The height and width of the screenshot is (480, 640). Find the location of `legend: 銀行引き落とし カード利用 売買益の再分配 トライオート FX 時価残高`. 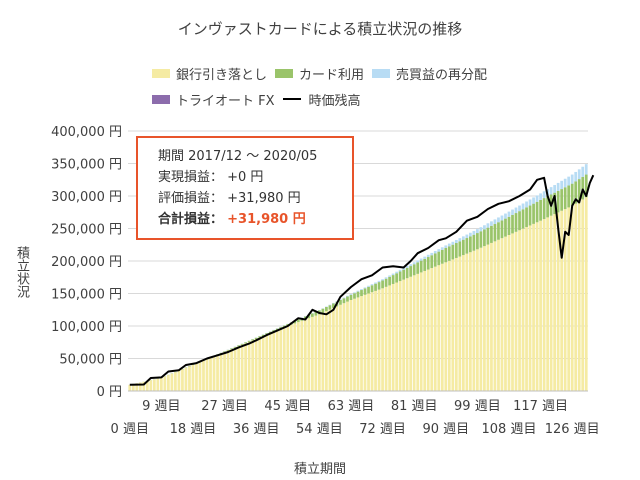

legend: 銀行引き落とし カード利用 売買益の再分配 トライオート FX 時価残高 is located at coordinates (372, 86).